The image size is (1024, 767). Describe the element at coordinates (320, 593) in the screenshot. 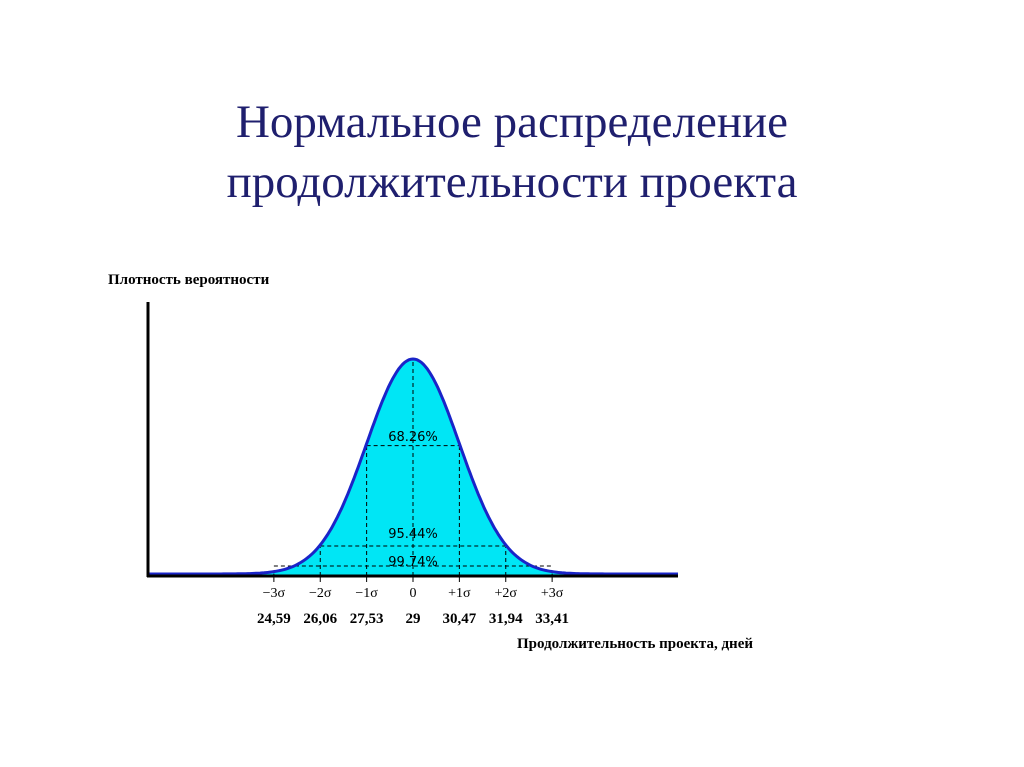

I see `tick-sigma-label-1: −2σ` at that location.